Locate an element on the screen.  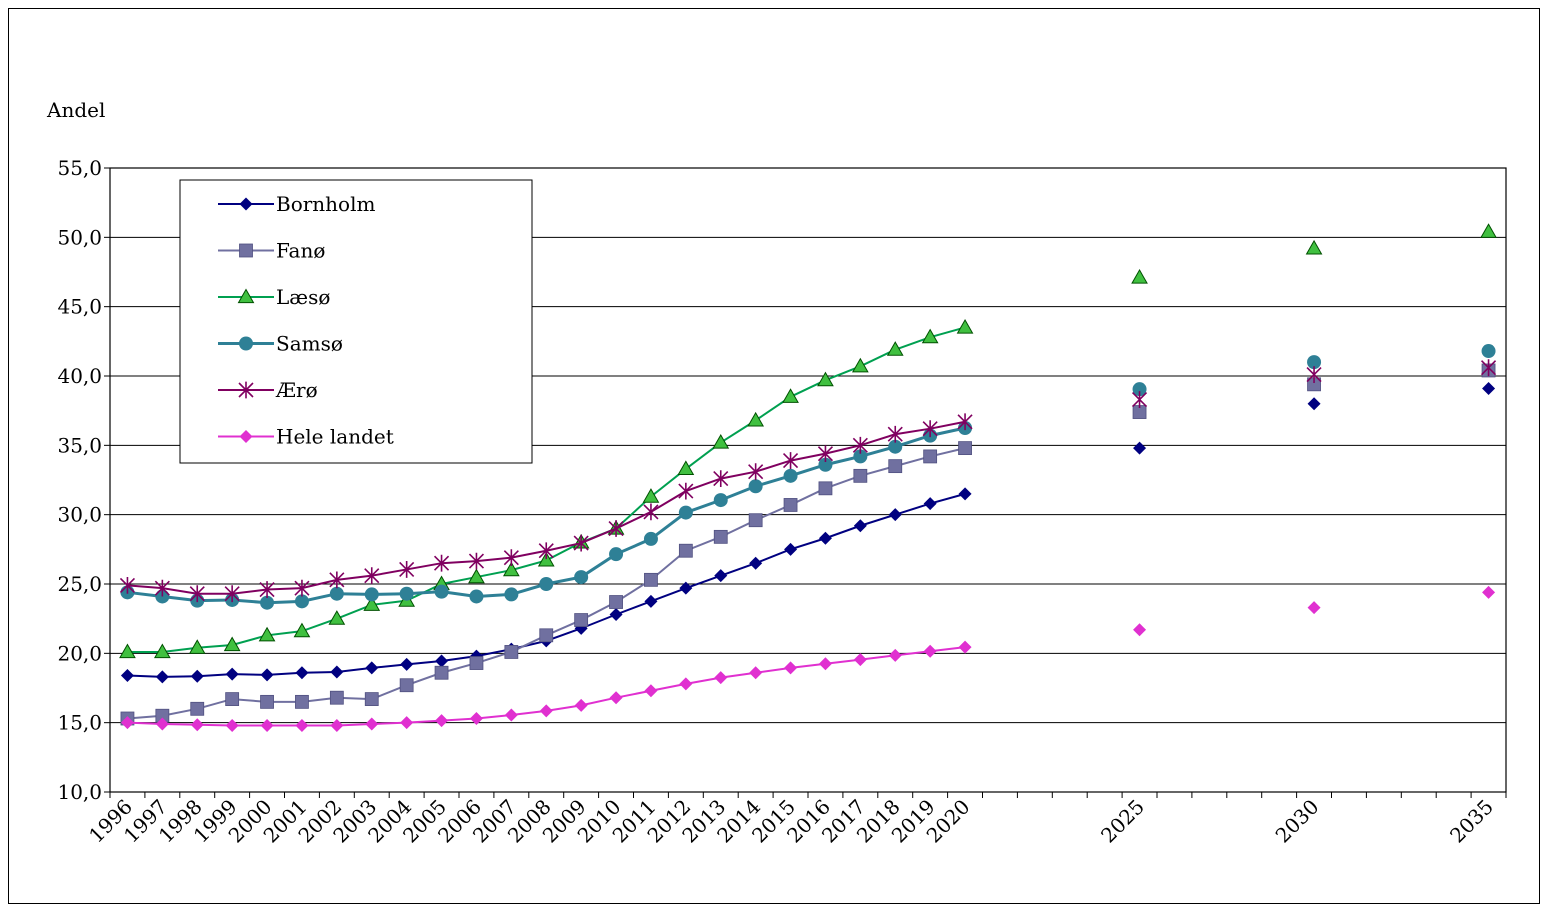
legend-label: Læsø is located at coordinates (303, 297).